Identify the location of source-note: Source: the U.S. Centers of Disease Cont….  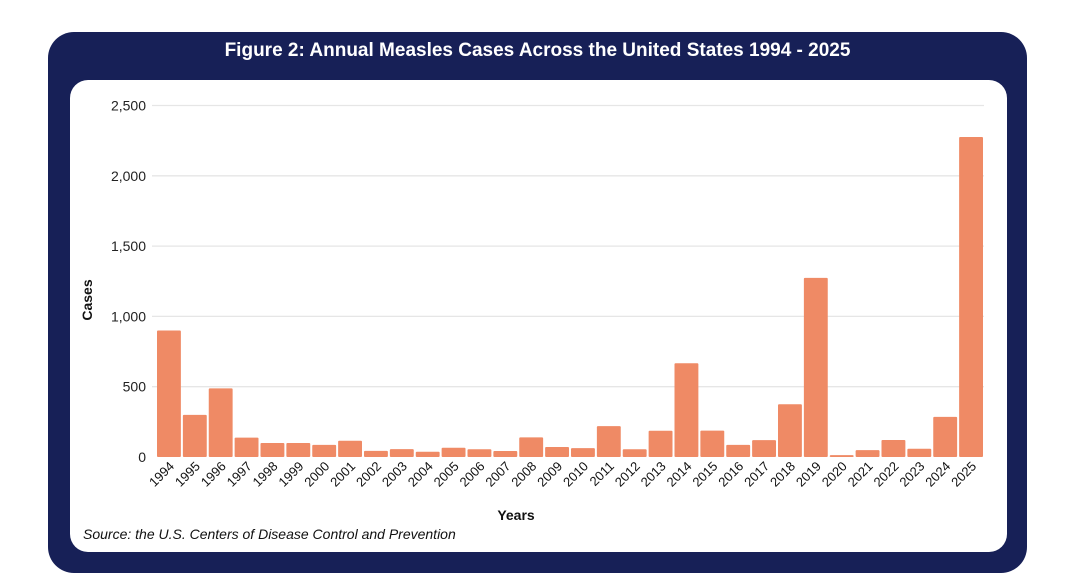
(269, 534).